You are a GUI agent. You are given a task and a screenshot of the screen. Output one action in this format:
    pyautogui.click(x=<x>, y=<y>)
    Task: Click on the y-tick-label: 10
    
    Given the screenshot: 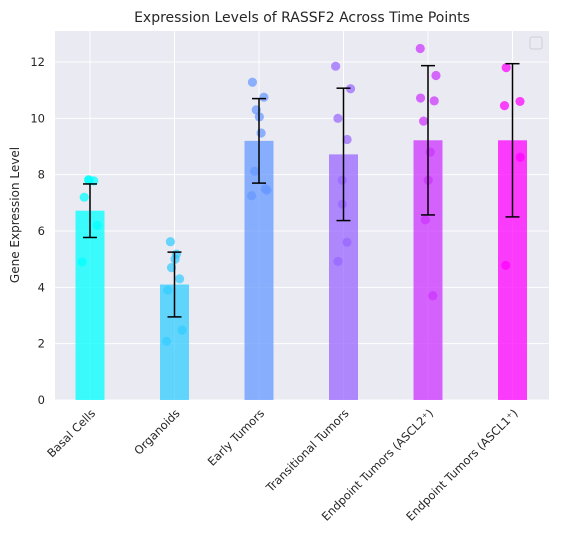 What is the action you would take?
    pyautogui.click(x=37, y=118)
    